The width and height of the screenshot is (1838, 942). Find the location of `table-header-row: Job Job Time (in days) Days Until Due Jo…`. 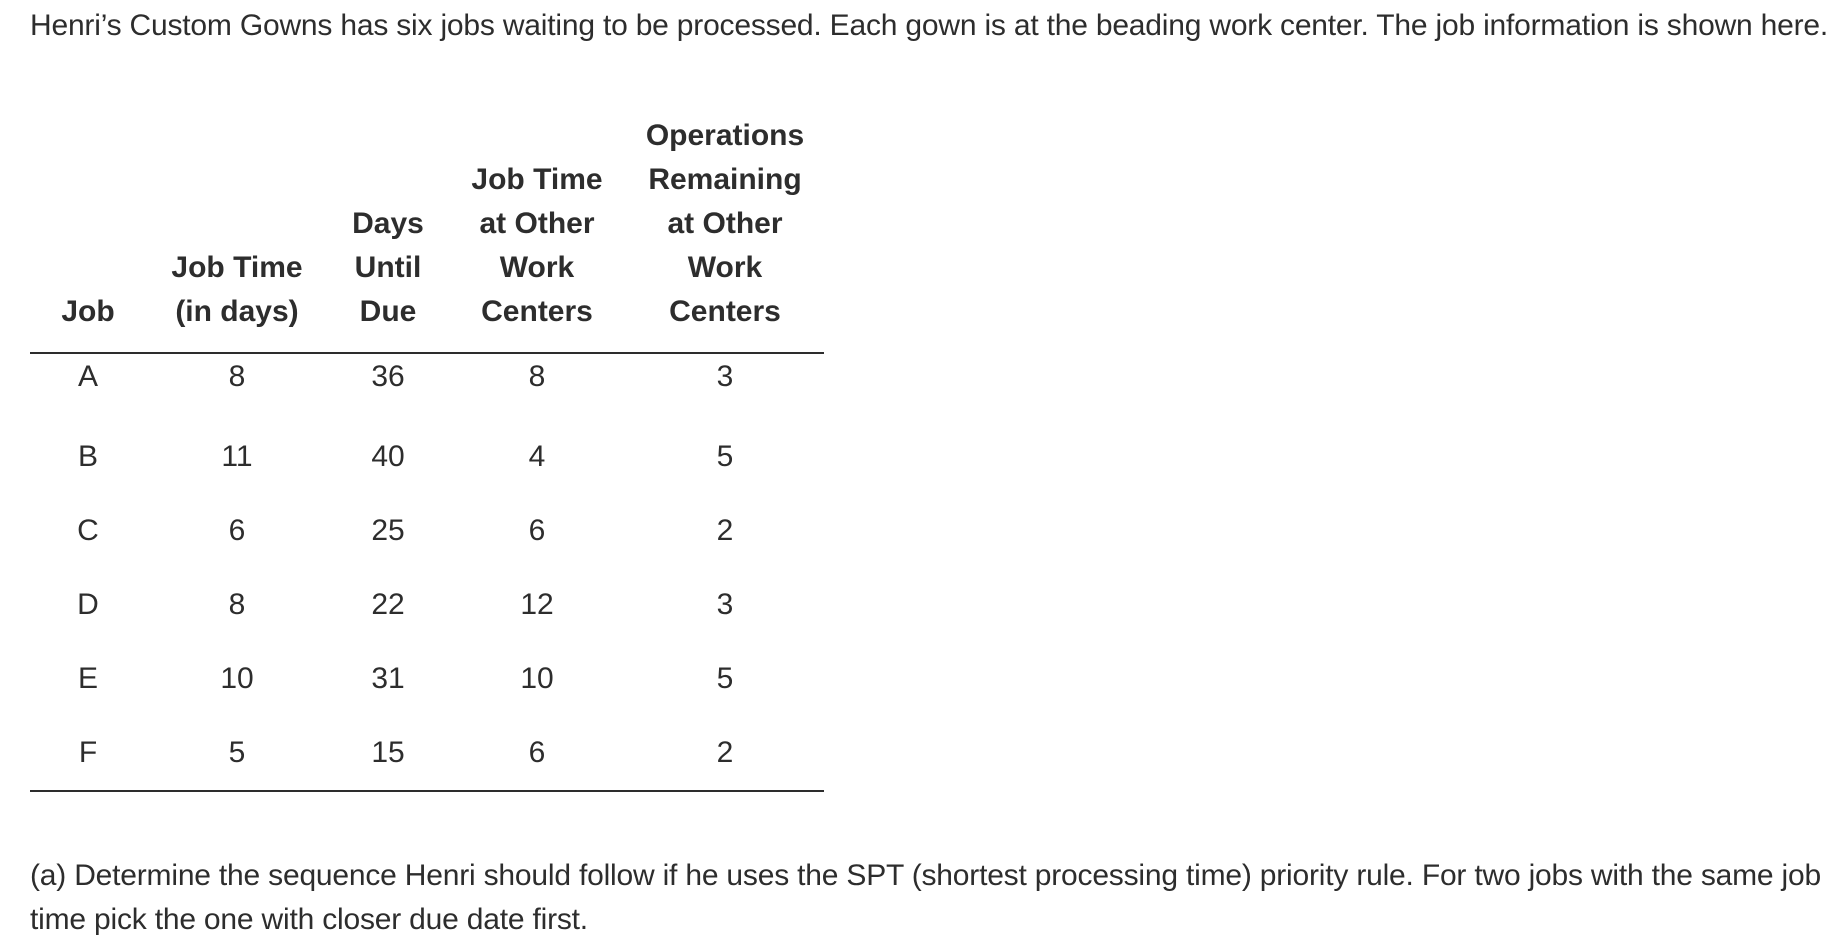

table-header-row: Job Job Time (in days) Days Until Due Jo… is located at coordinates (427, 234).